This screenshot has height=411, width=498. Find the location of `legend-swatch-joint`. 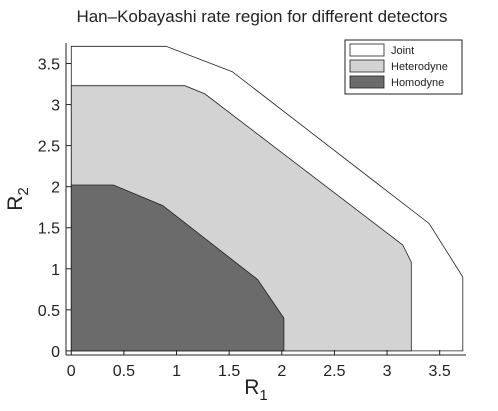

legend-swatch-joint is located at coordinates (367, 50).